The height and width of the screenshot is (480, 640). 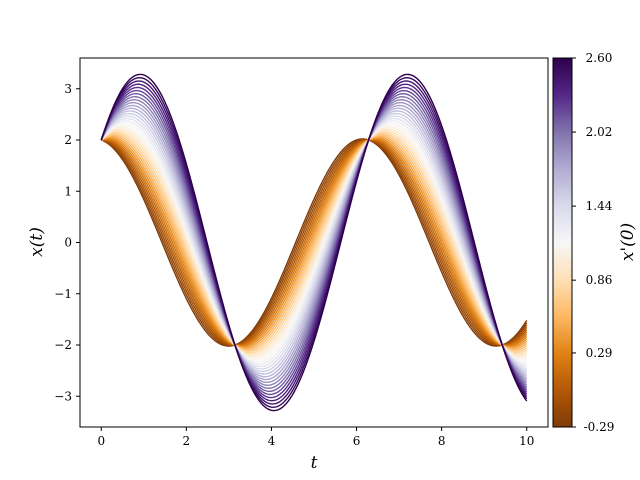 What do you see at coordinates (68, 140) in the screenshot?
I see `y-tick-label: 2` at bounding box center [68, 140].